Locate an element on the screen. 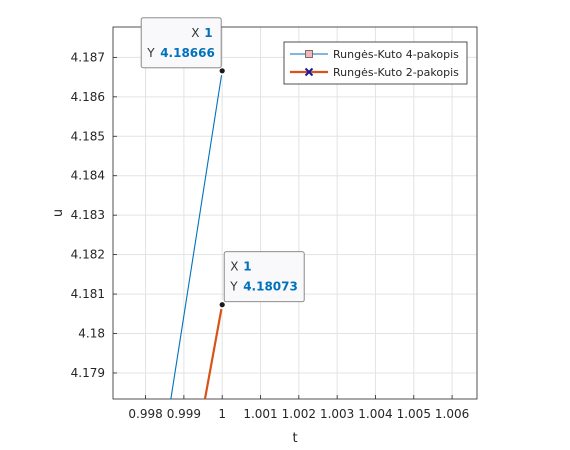 Image resolution: width=570 pixels, height=450 pixels. datatip-2: X 1Y 4.18073 is located at coordinates (264, 277).